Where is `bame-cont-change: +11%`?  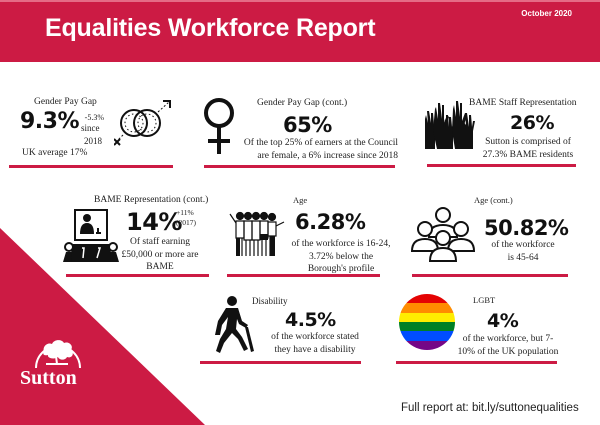 bame-cont-change: +11% is located at coordinates (185, 212).